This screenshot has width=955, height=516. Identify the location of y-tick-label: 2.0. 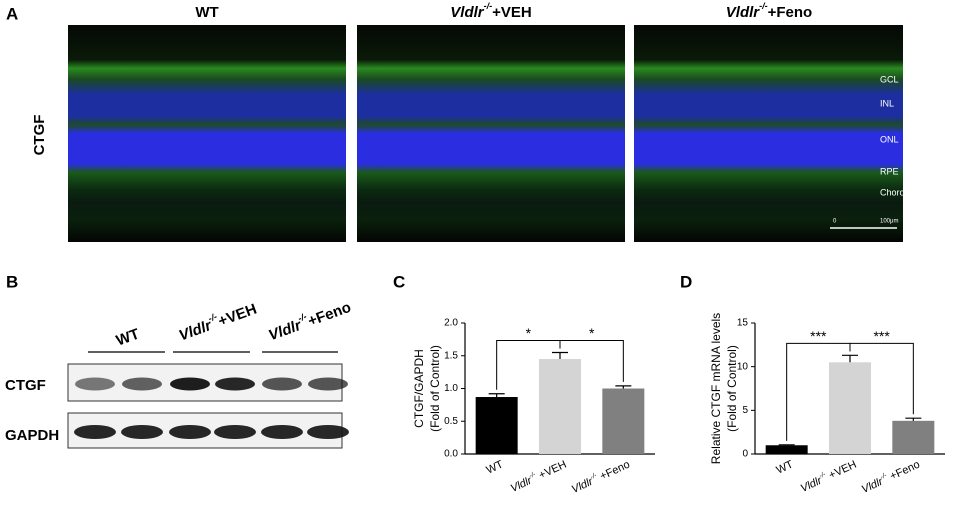
(451, 323).